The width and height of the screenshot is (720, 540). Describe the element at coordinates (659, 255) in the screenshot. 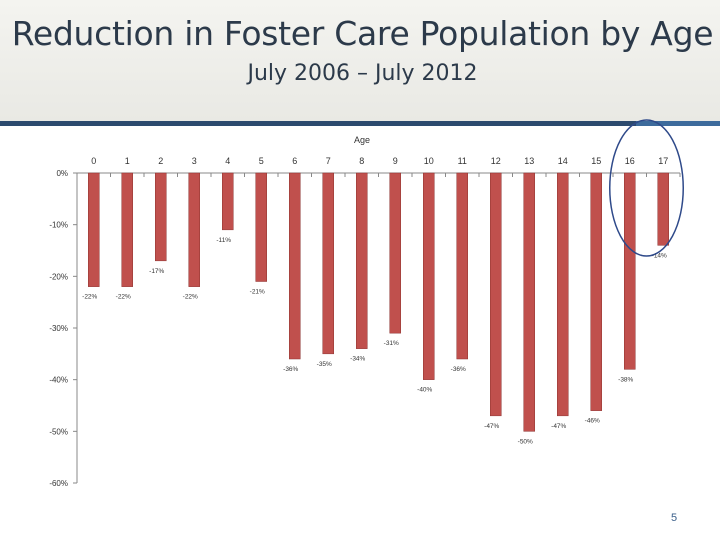

I see `data-label: -14%` at that location.